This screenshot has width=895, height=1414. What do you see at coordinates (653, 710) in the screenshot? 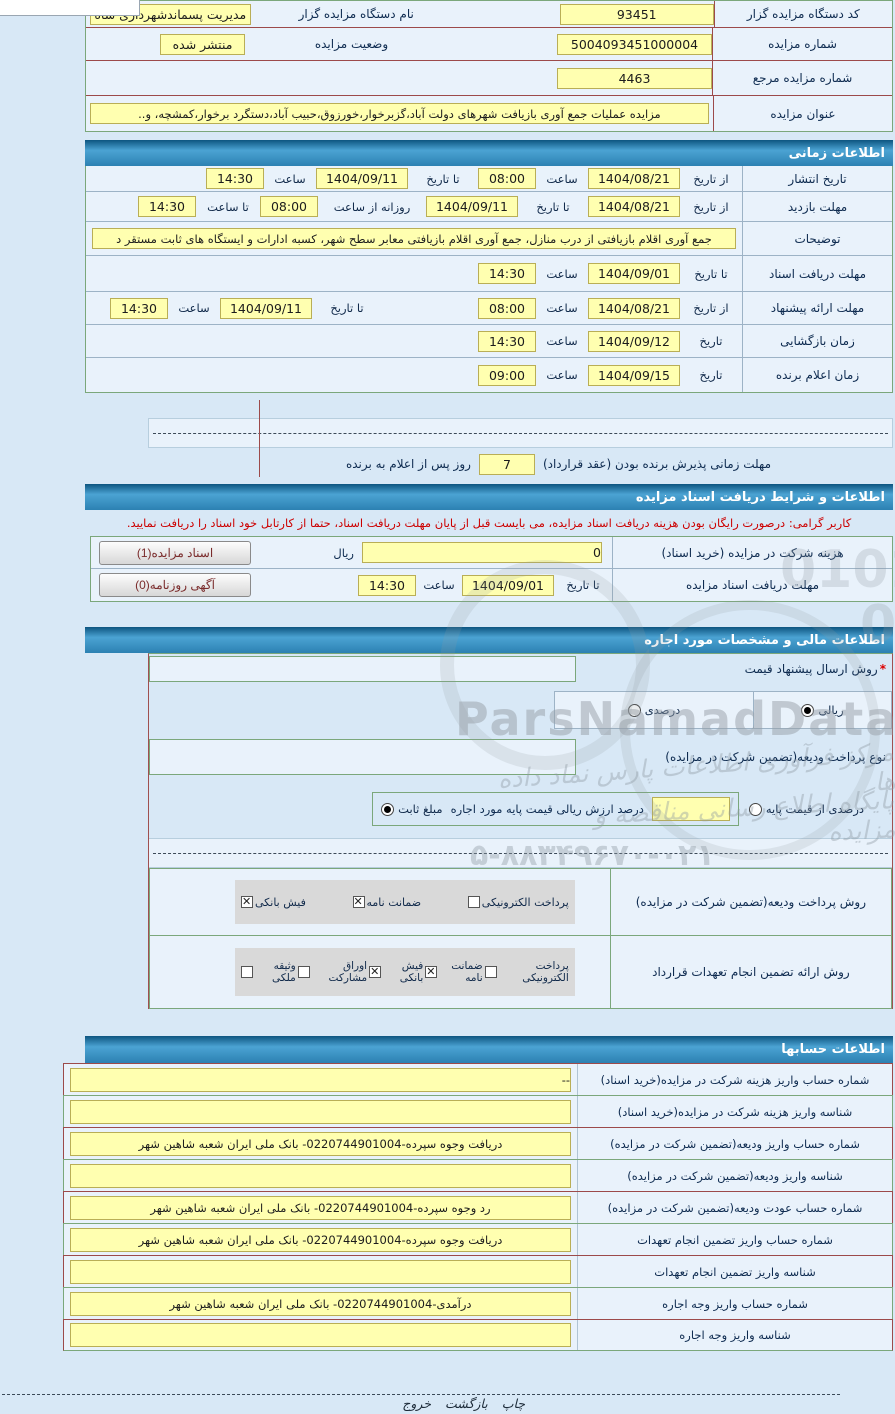
I see `percent-option: درصدی` at bounding box center [653, 710].